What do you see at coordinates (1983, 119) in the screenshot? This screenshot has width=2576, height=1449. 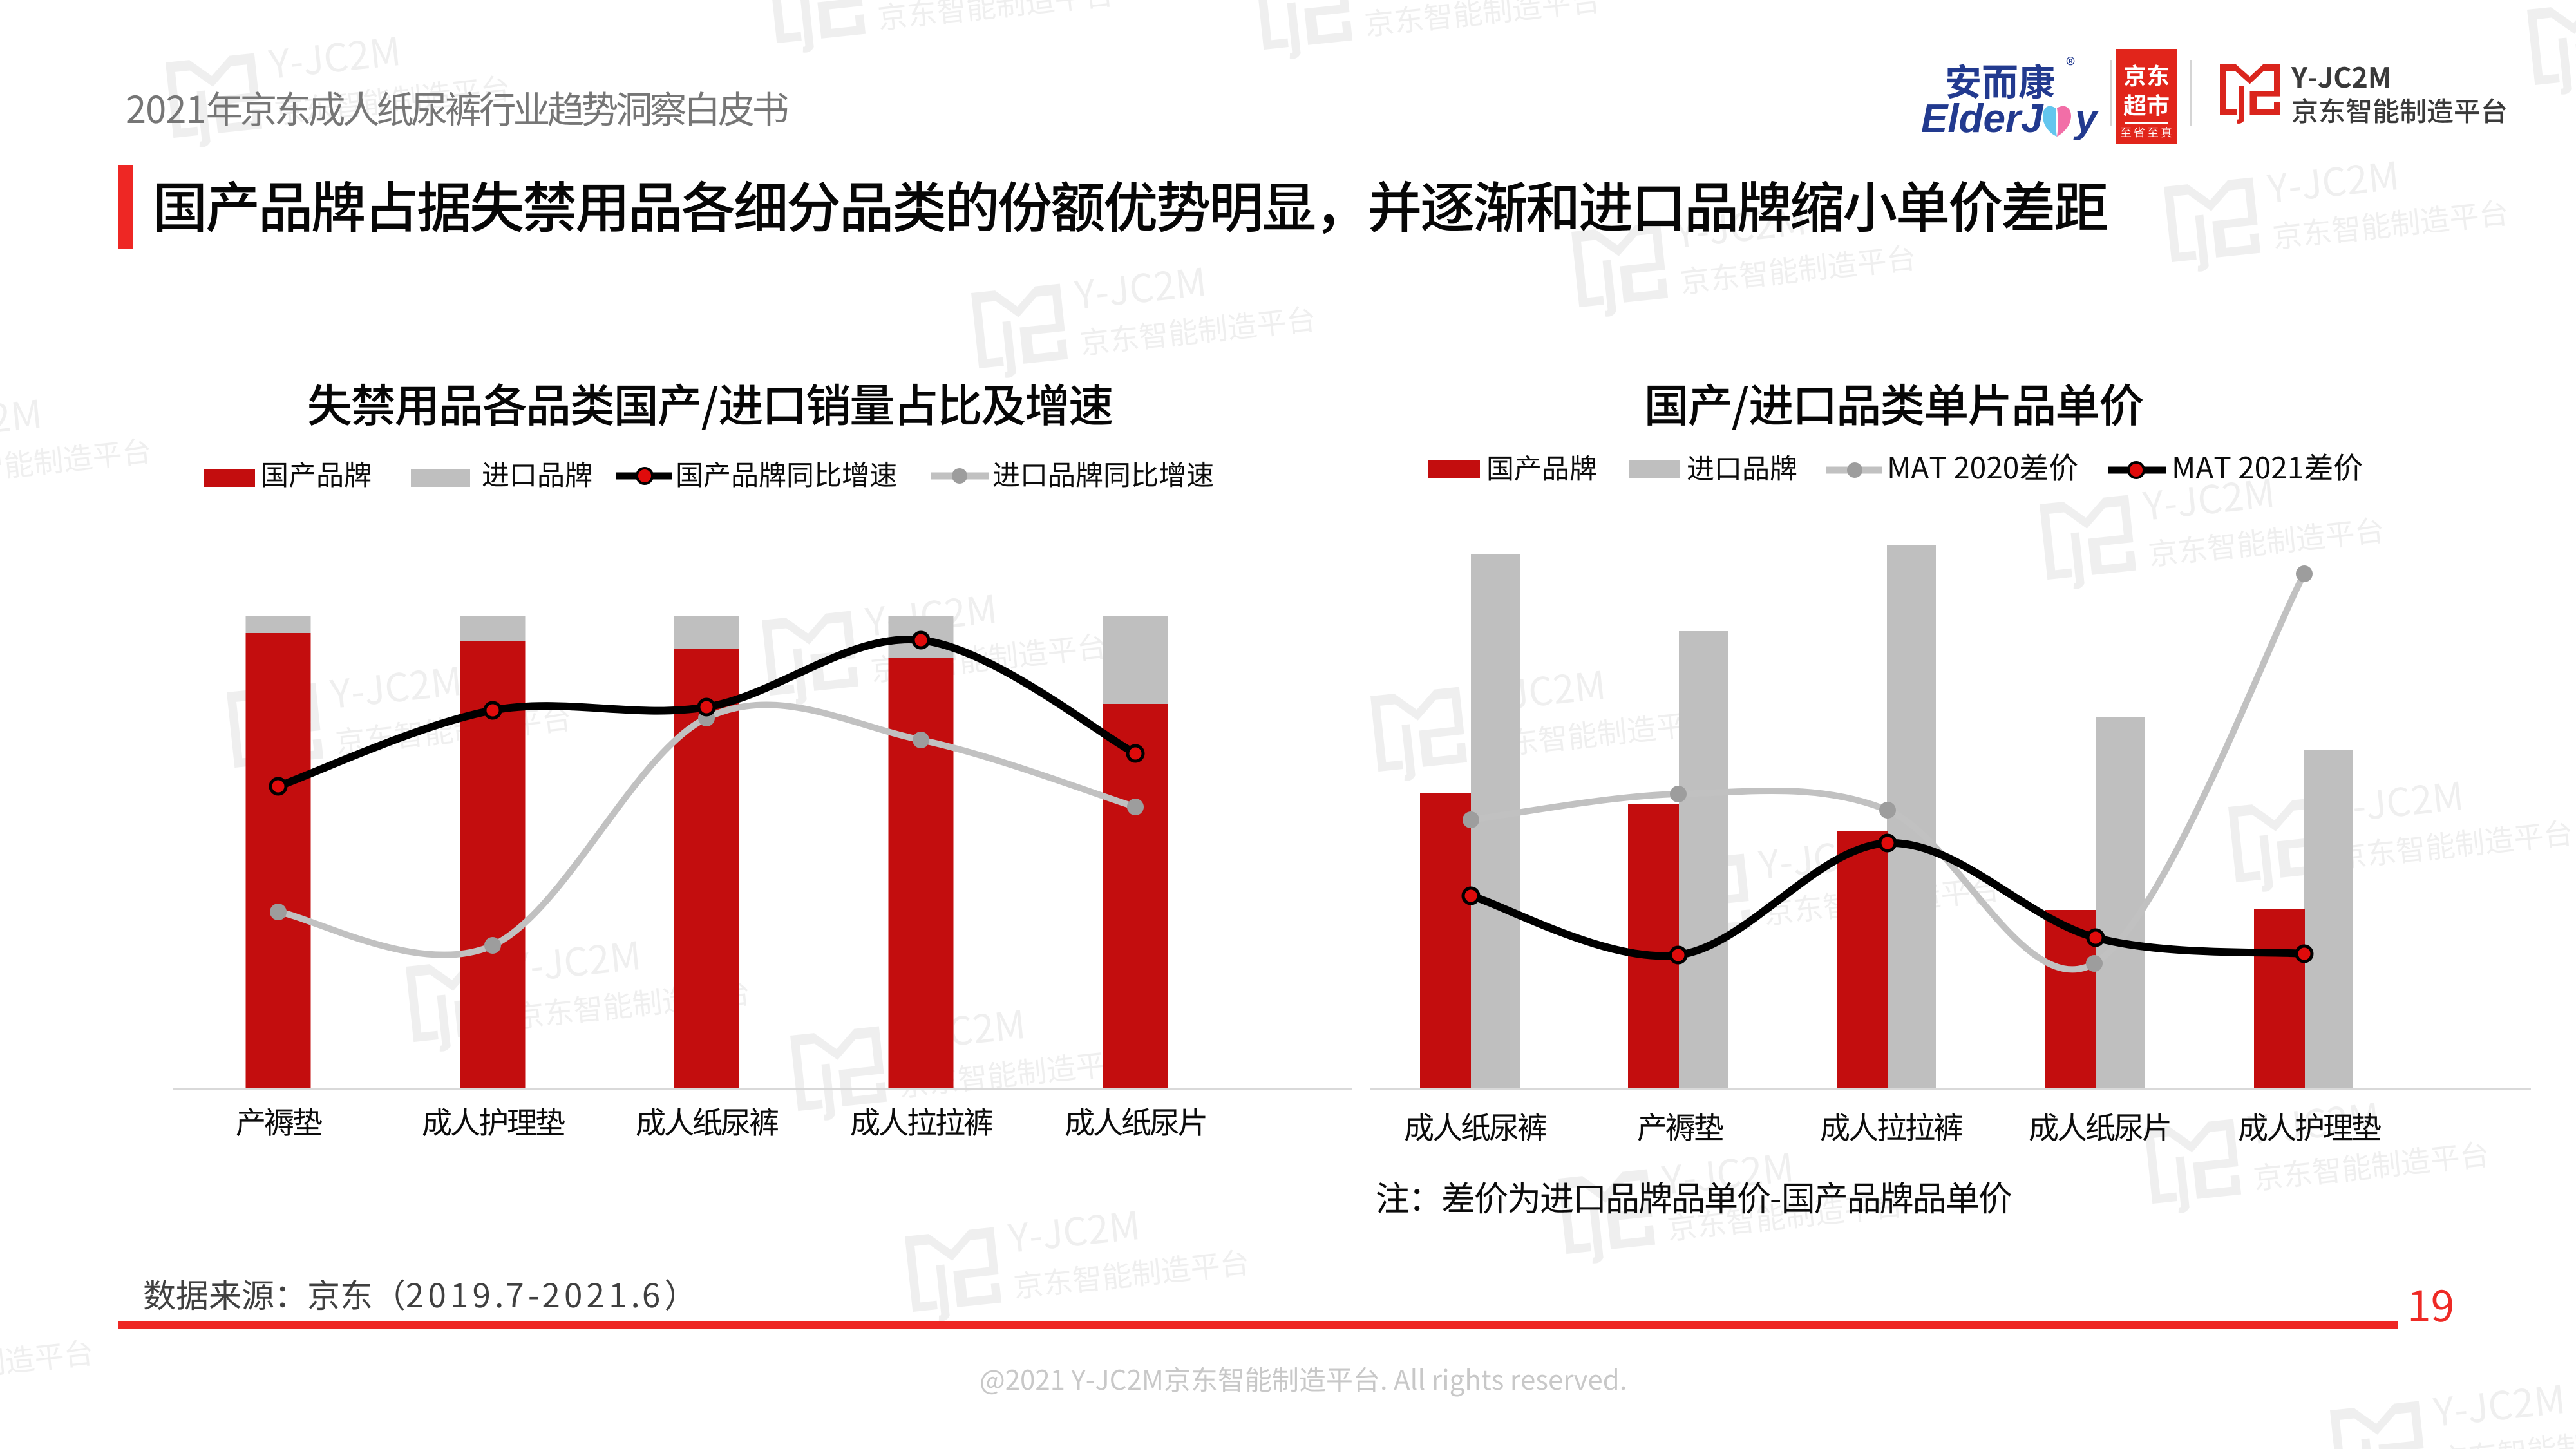 I see `svg-text: ElderJ` at bounding box center [1983, 119].